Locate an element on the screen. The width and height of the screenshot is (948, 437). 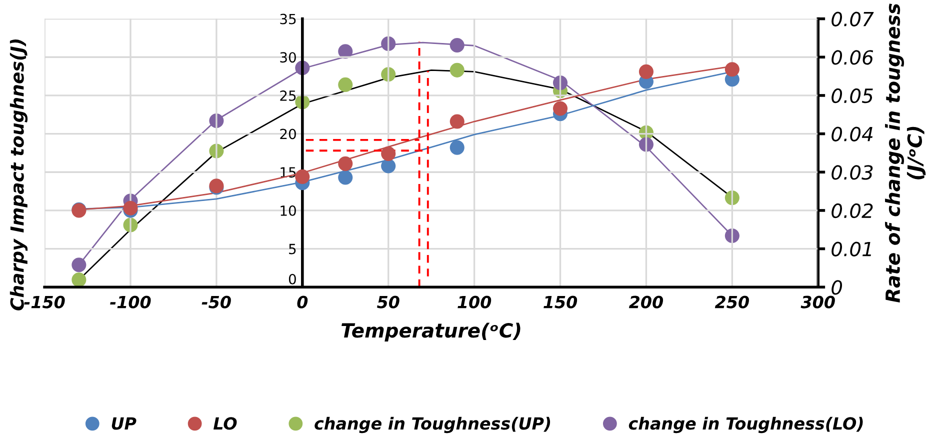
x-tick-label: -50 is located at coordinates (216, 302).